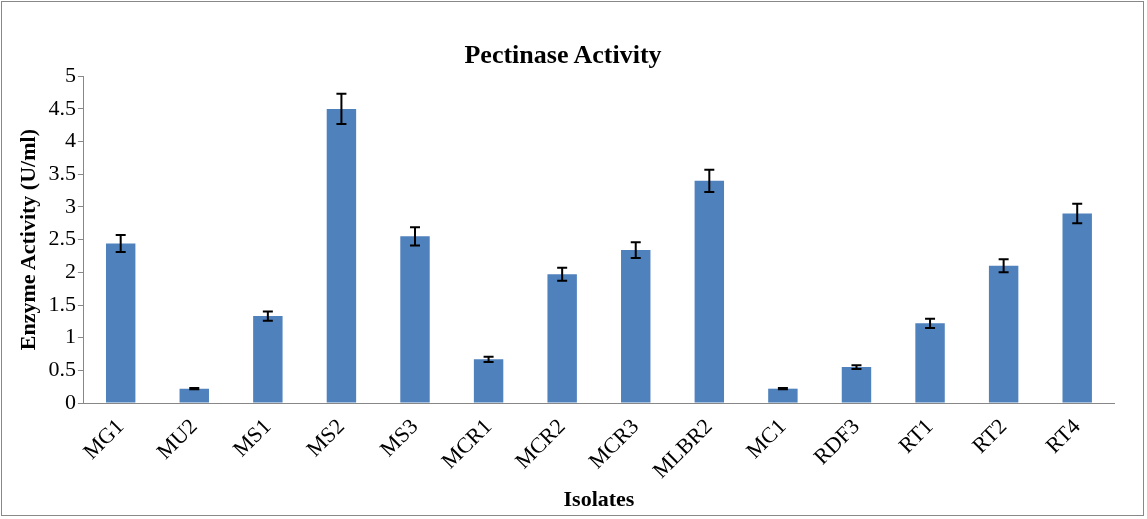 This screenshot has width=1147, height=519. What do you see at coordinates (1062, 435) in the screenshot?
I see `x-tick-label: RT4` at bounding box center [1062, 435].